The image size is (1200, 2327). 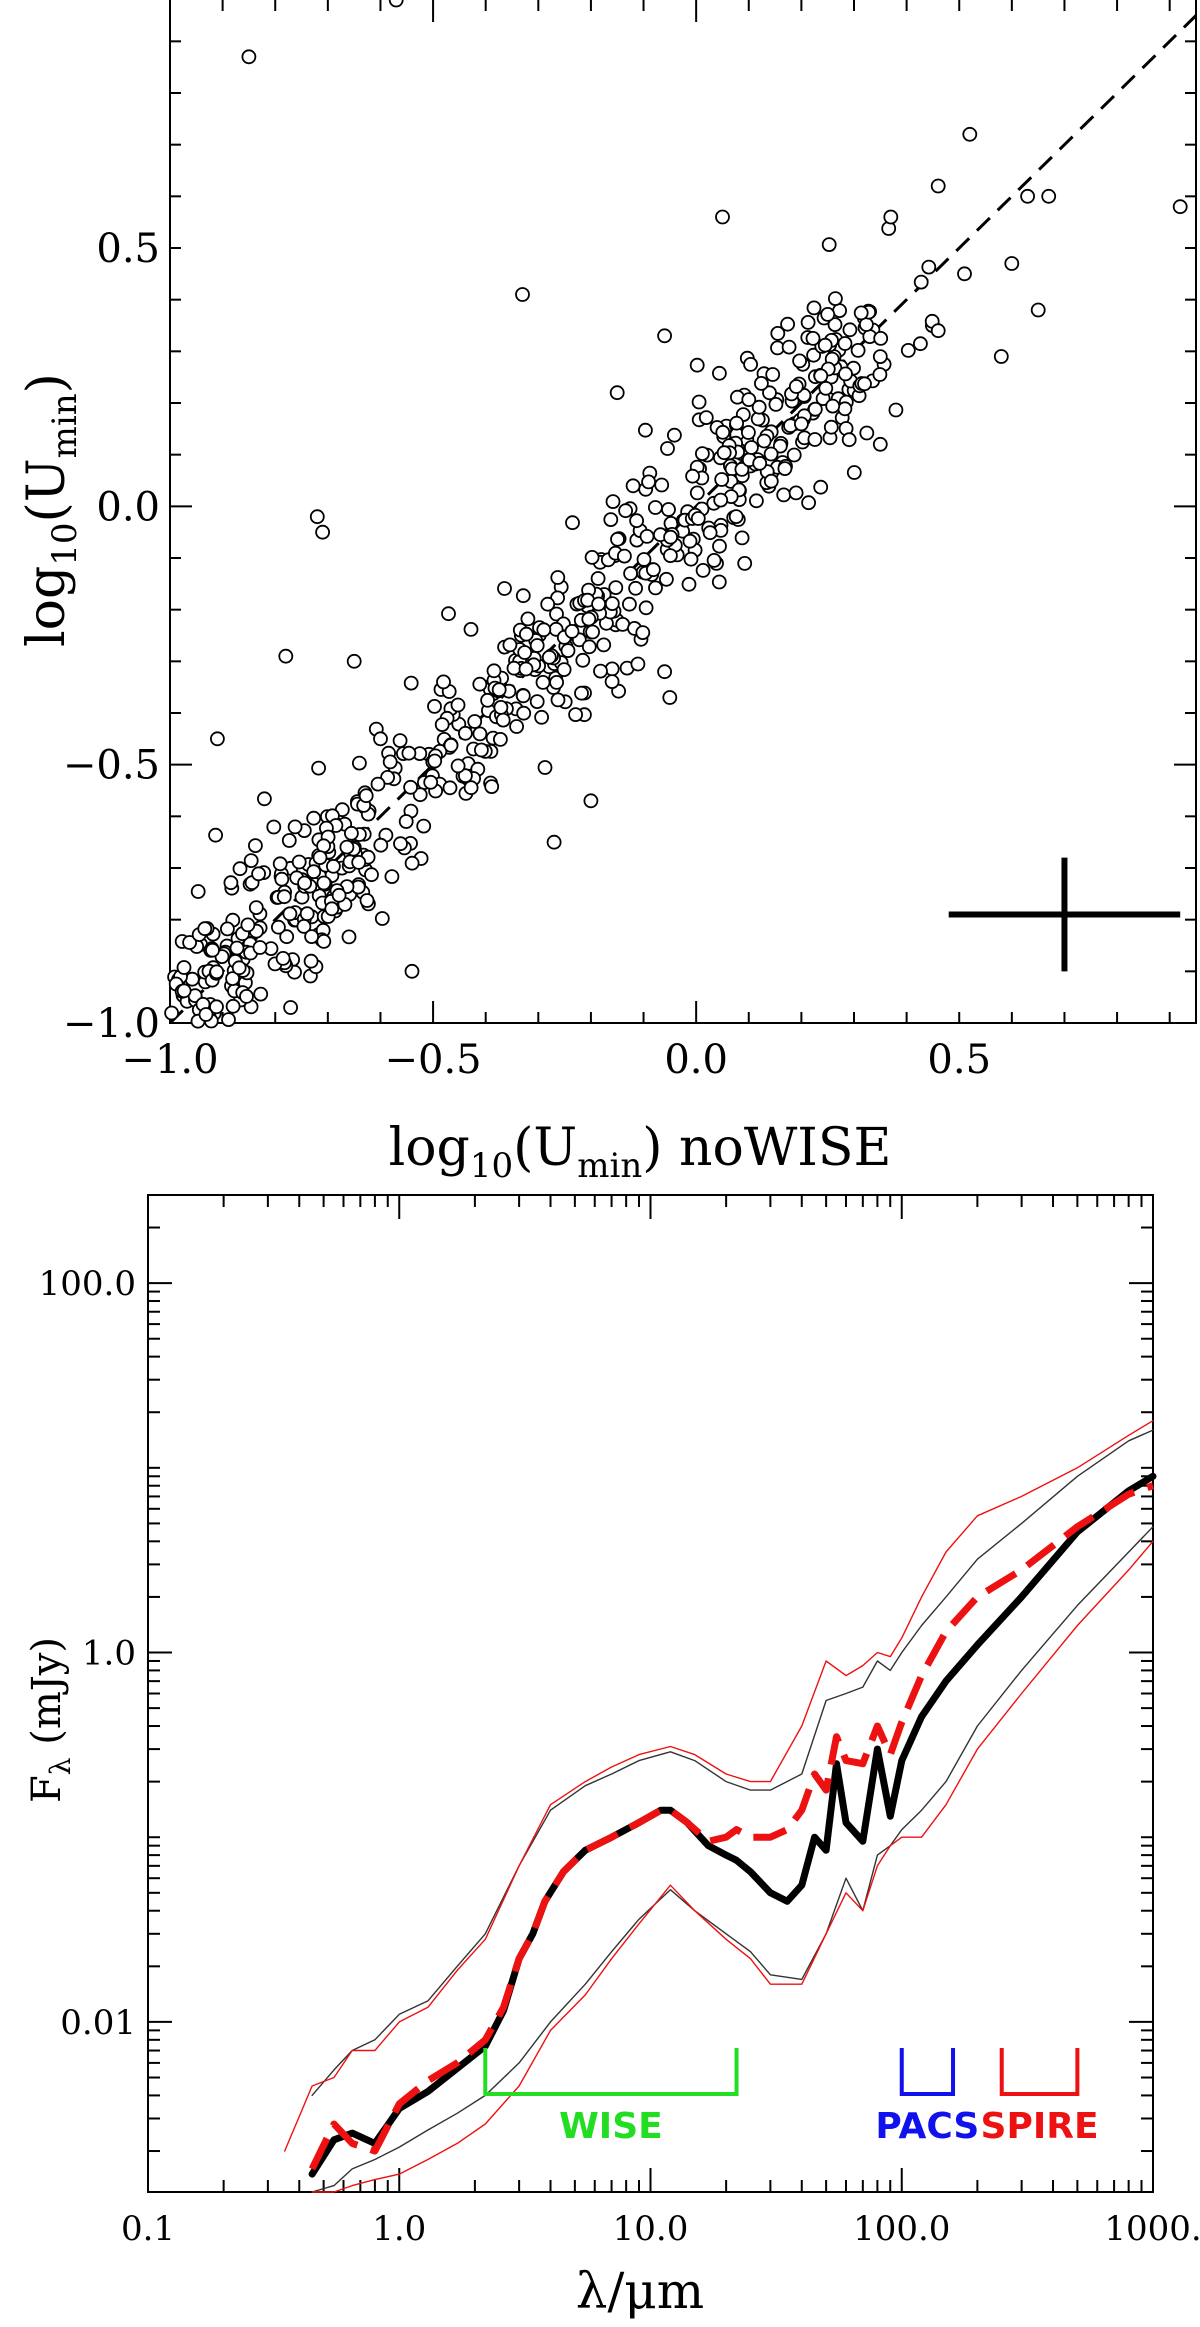 I want to click on sed-x-tick-label: 10.0, so click(x=651, y=2229).